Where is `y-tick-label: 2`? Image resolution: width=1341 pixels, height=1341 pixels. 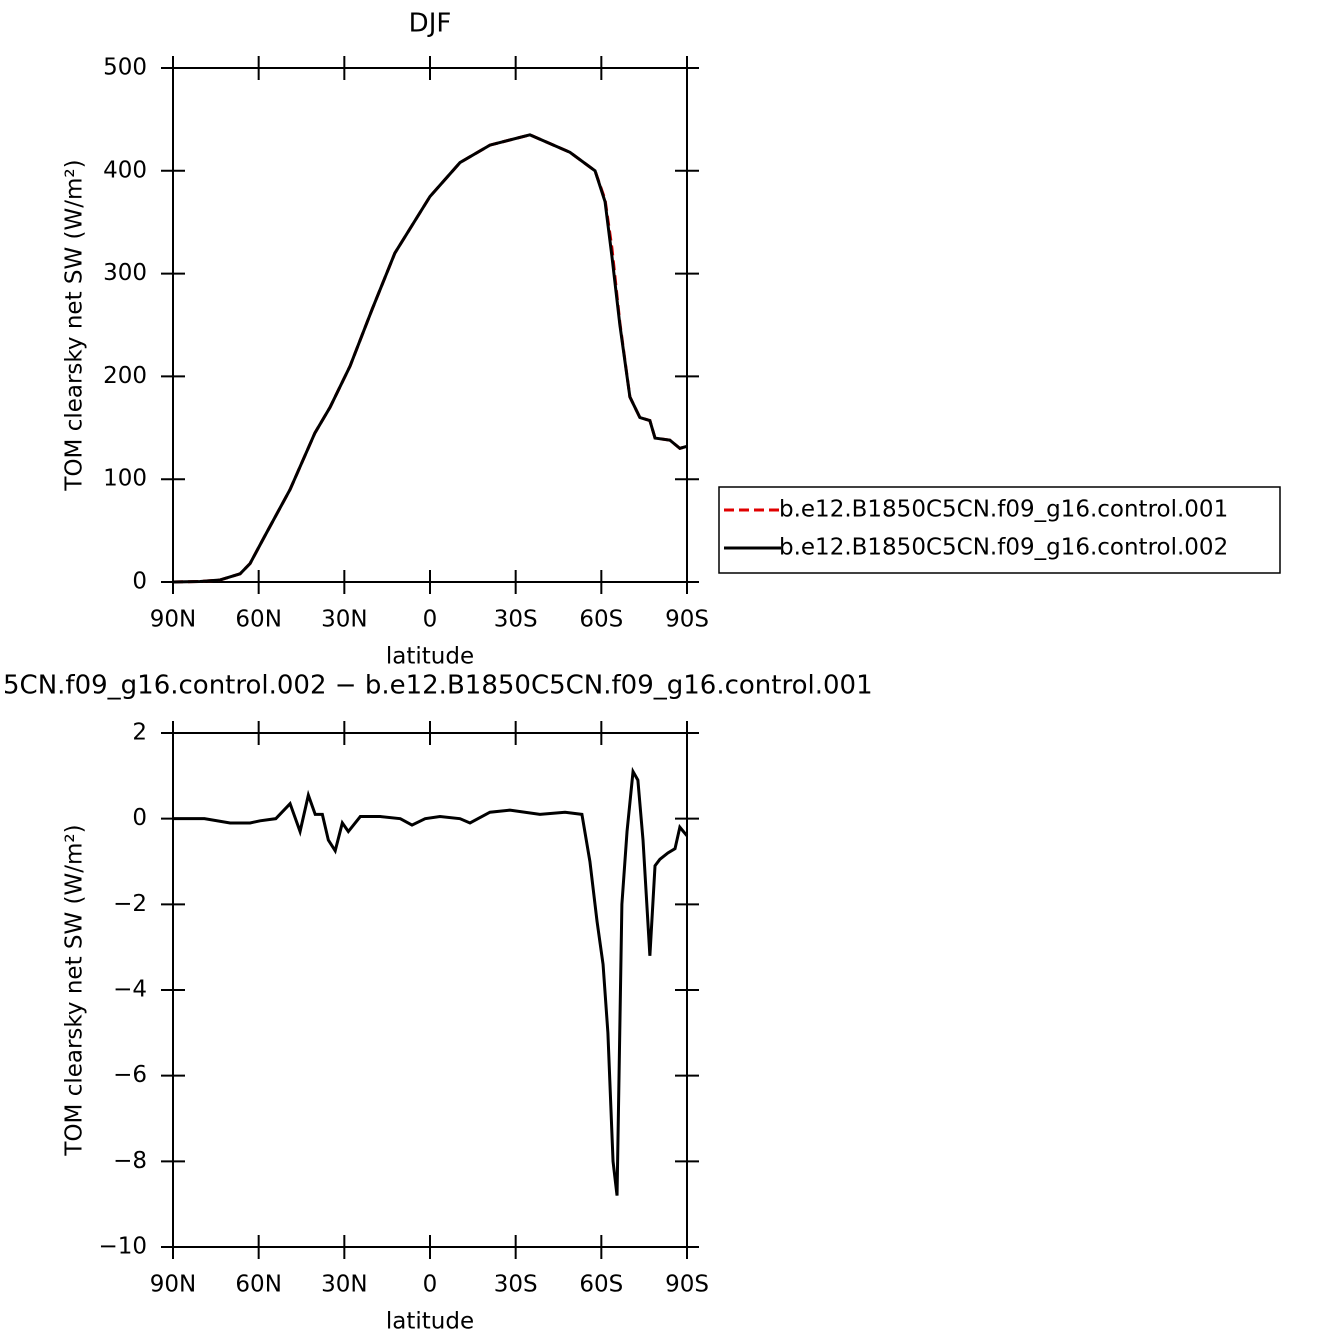
y-tick-label: 2 is located at coordinates (139, 733).